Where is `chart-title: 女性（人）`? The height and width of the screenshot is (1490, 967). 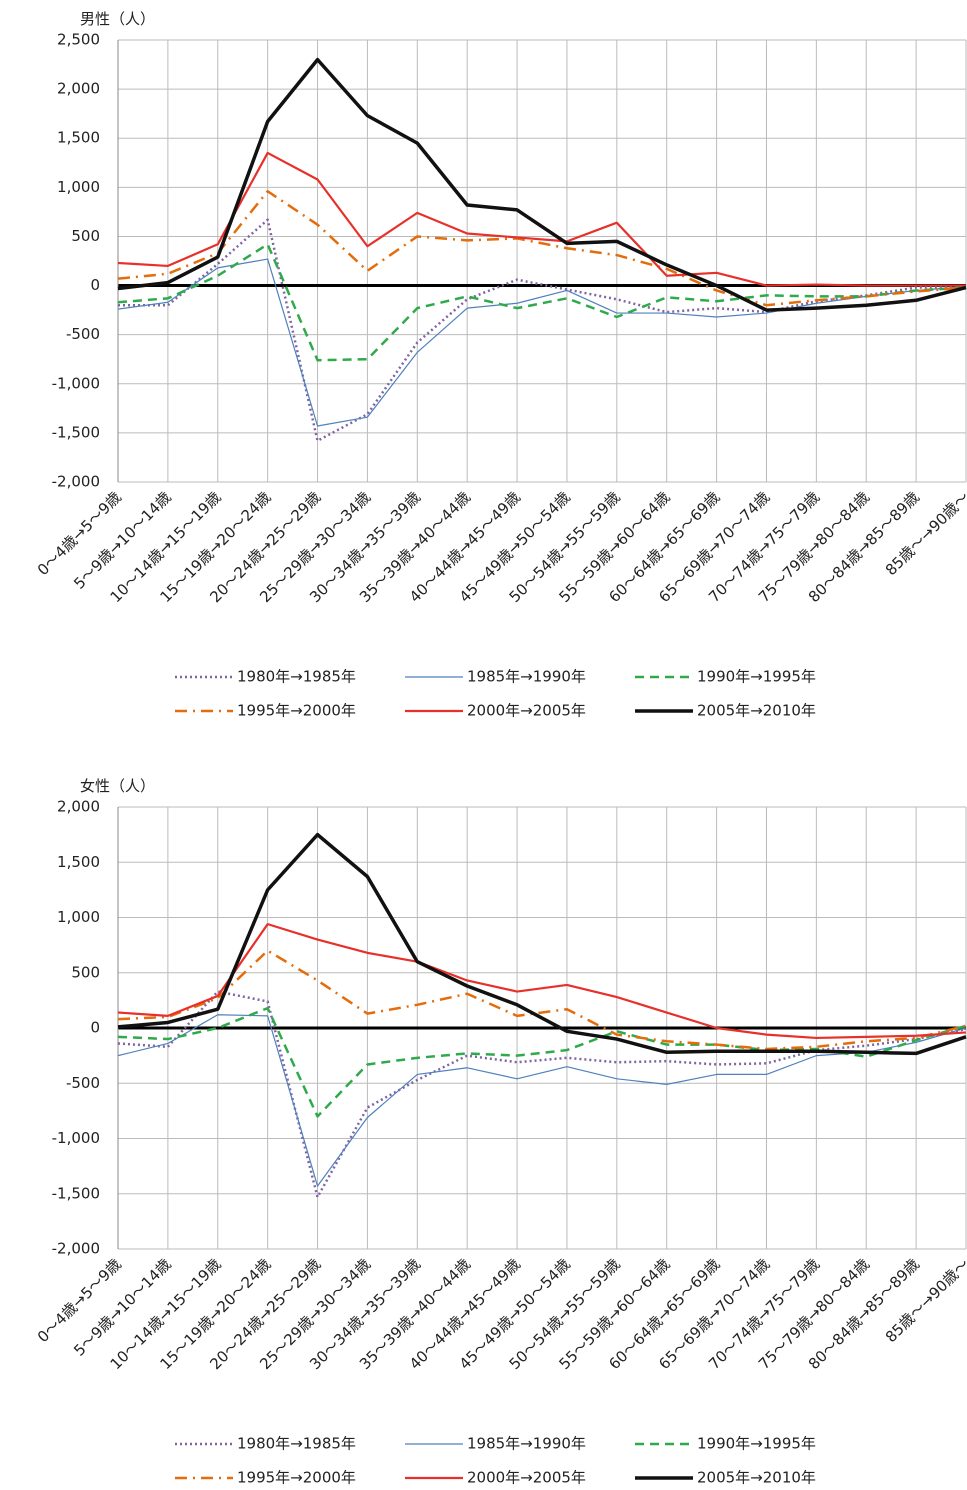 chart-title: 女性（人） is located at coordinates (117, 786).